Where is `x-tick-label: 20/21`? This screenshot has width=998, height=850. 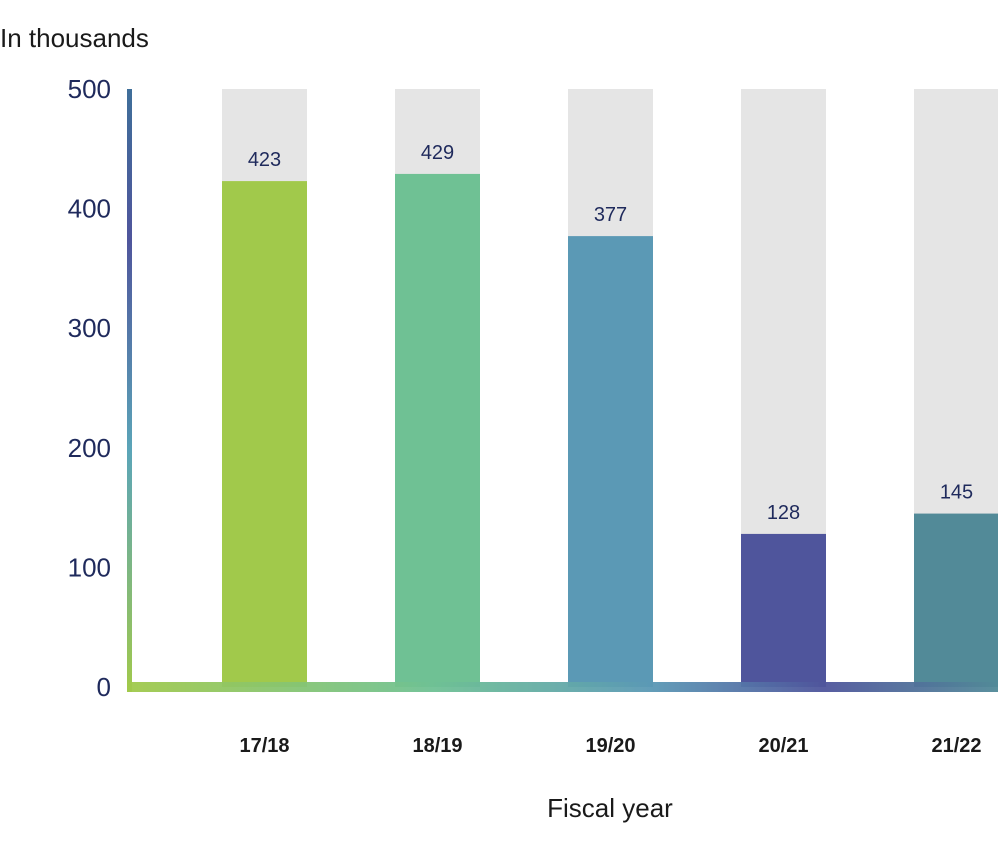
x-tick-label: 20/21 is located at coordinates (783, 746).